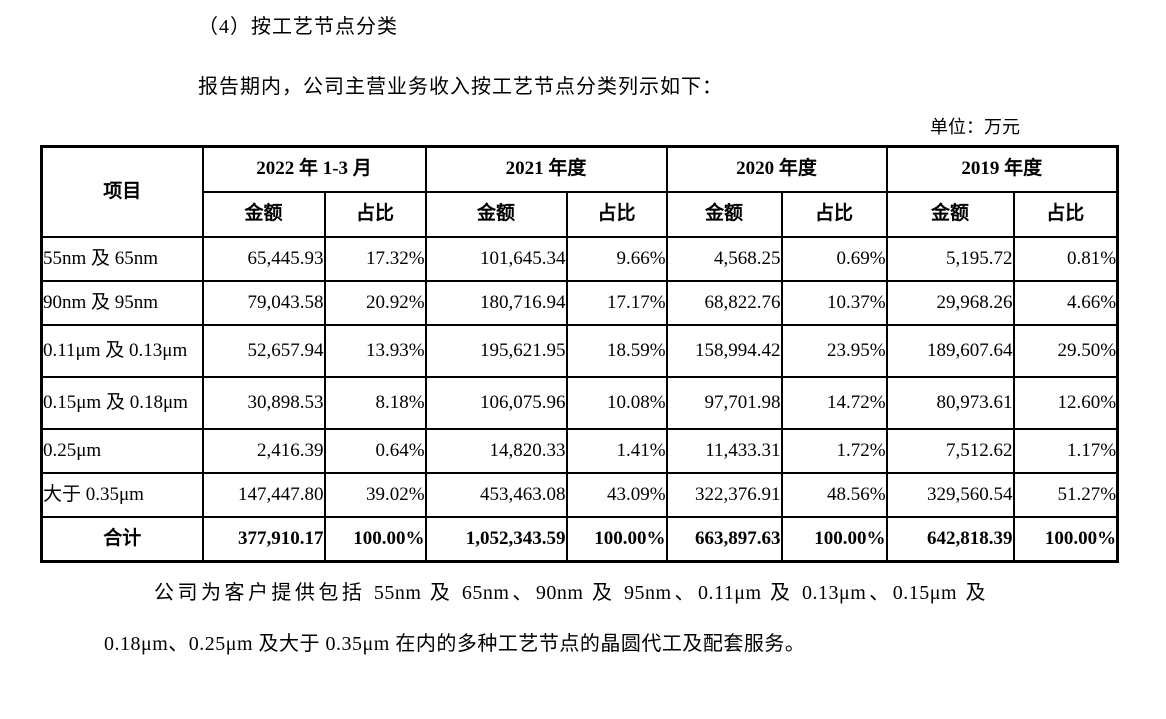 The width and height of the screenshot is (1166, 719). I want to click on amount-cell: 5,195.72, so click(950, 258).